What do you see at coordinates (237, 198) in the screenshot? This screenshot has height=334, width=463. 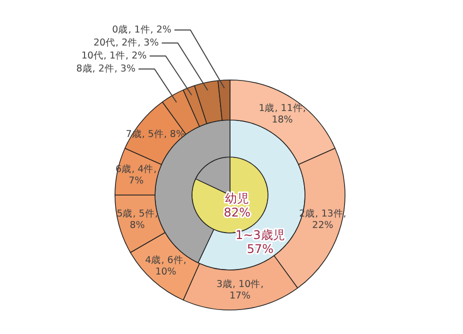 I see `slice-label: 幼児` at bounding box center [237, 198].